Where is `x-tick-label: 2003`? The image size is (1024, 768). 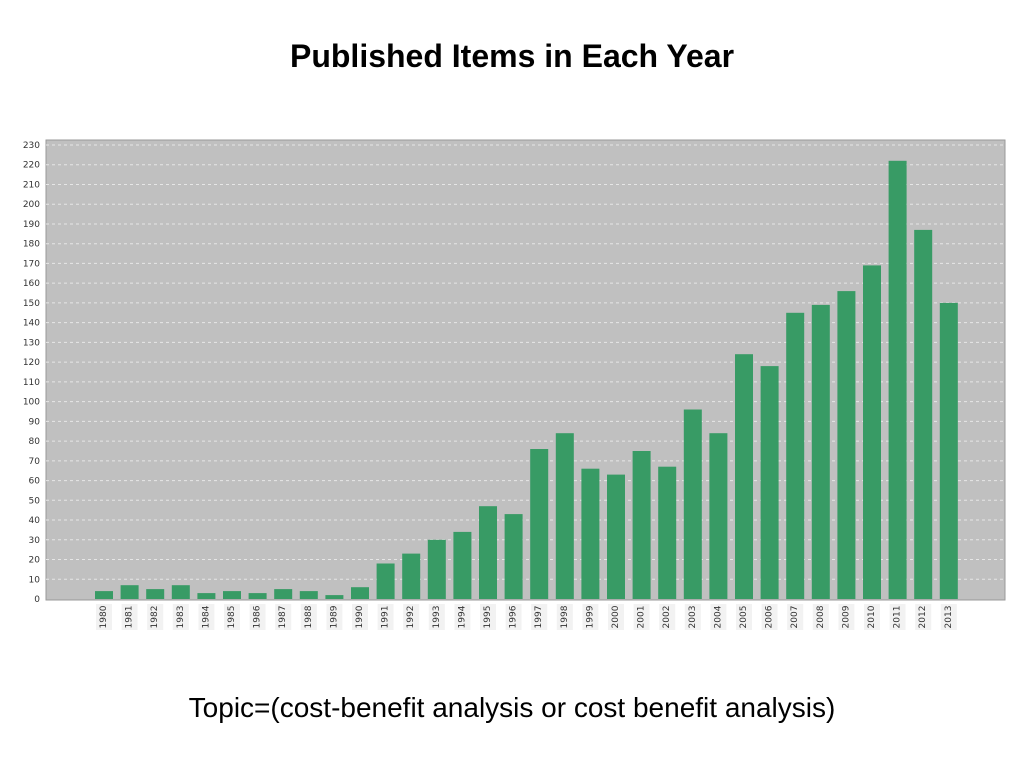
x-tick-label: 2003 is located at coordinates (693, 617).